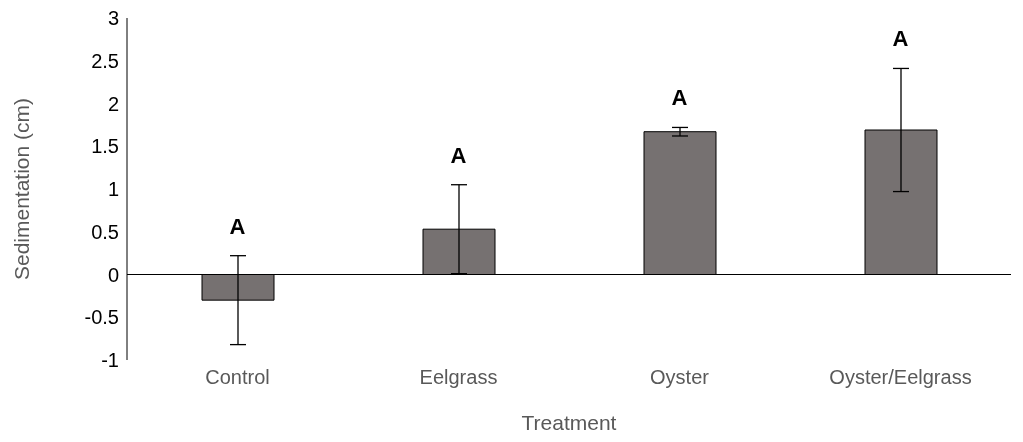  What do you see at coordinates (101, 317) in the screenshot?
I see `y-tick-label: -0.5` at bounding box center [101, 317].